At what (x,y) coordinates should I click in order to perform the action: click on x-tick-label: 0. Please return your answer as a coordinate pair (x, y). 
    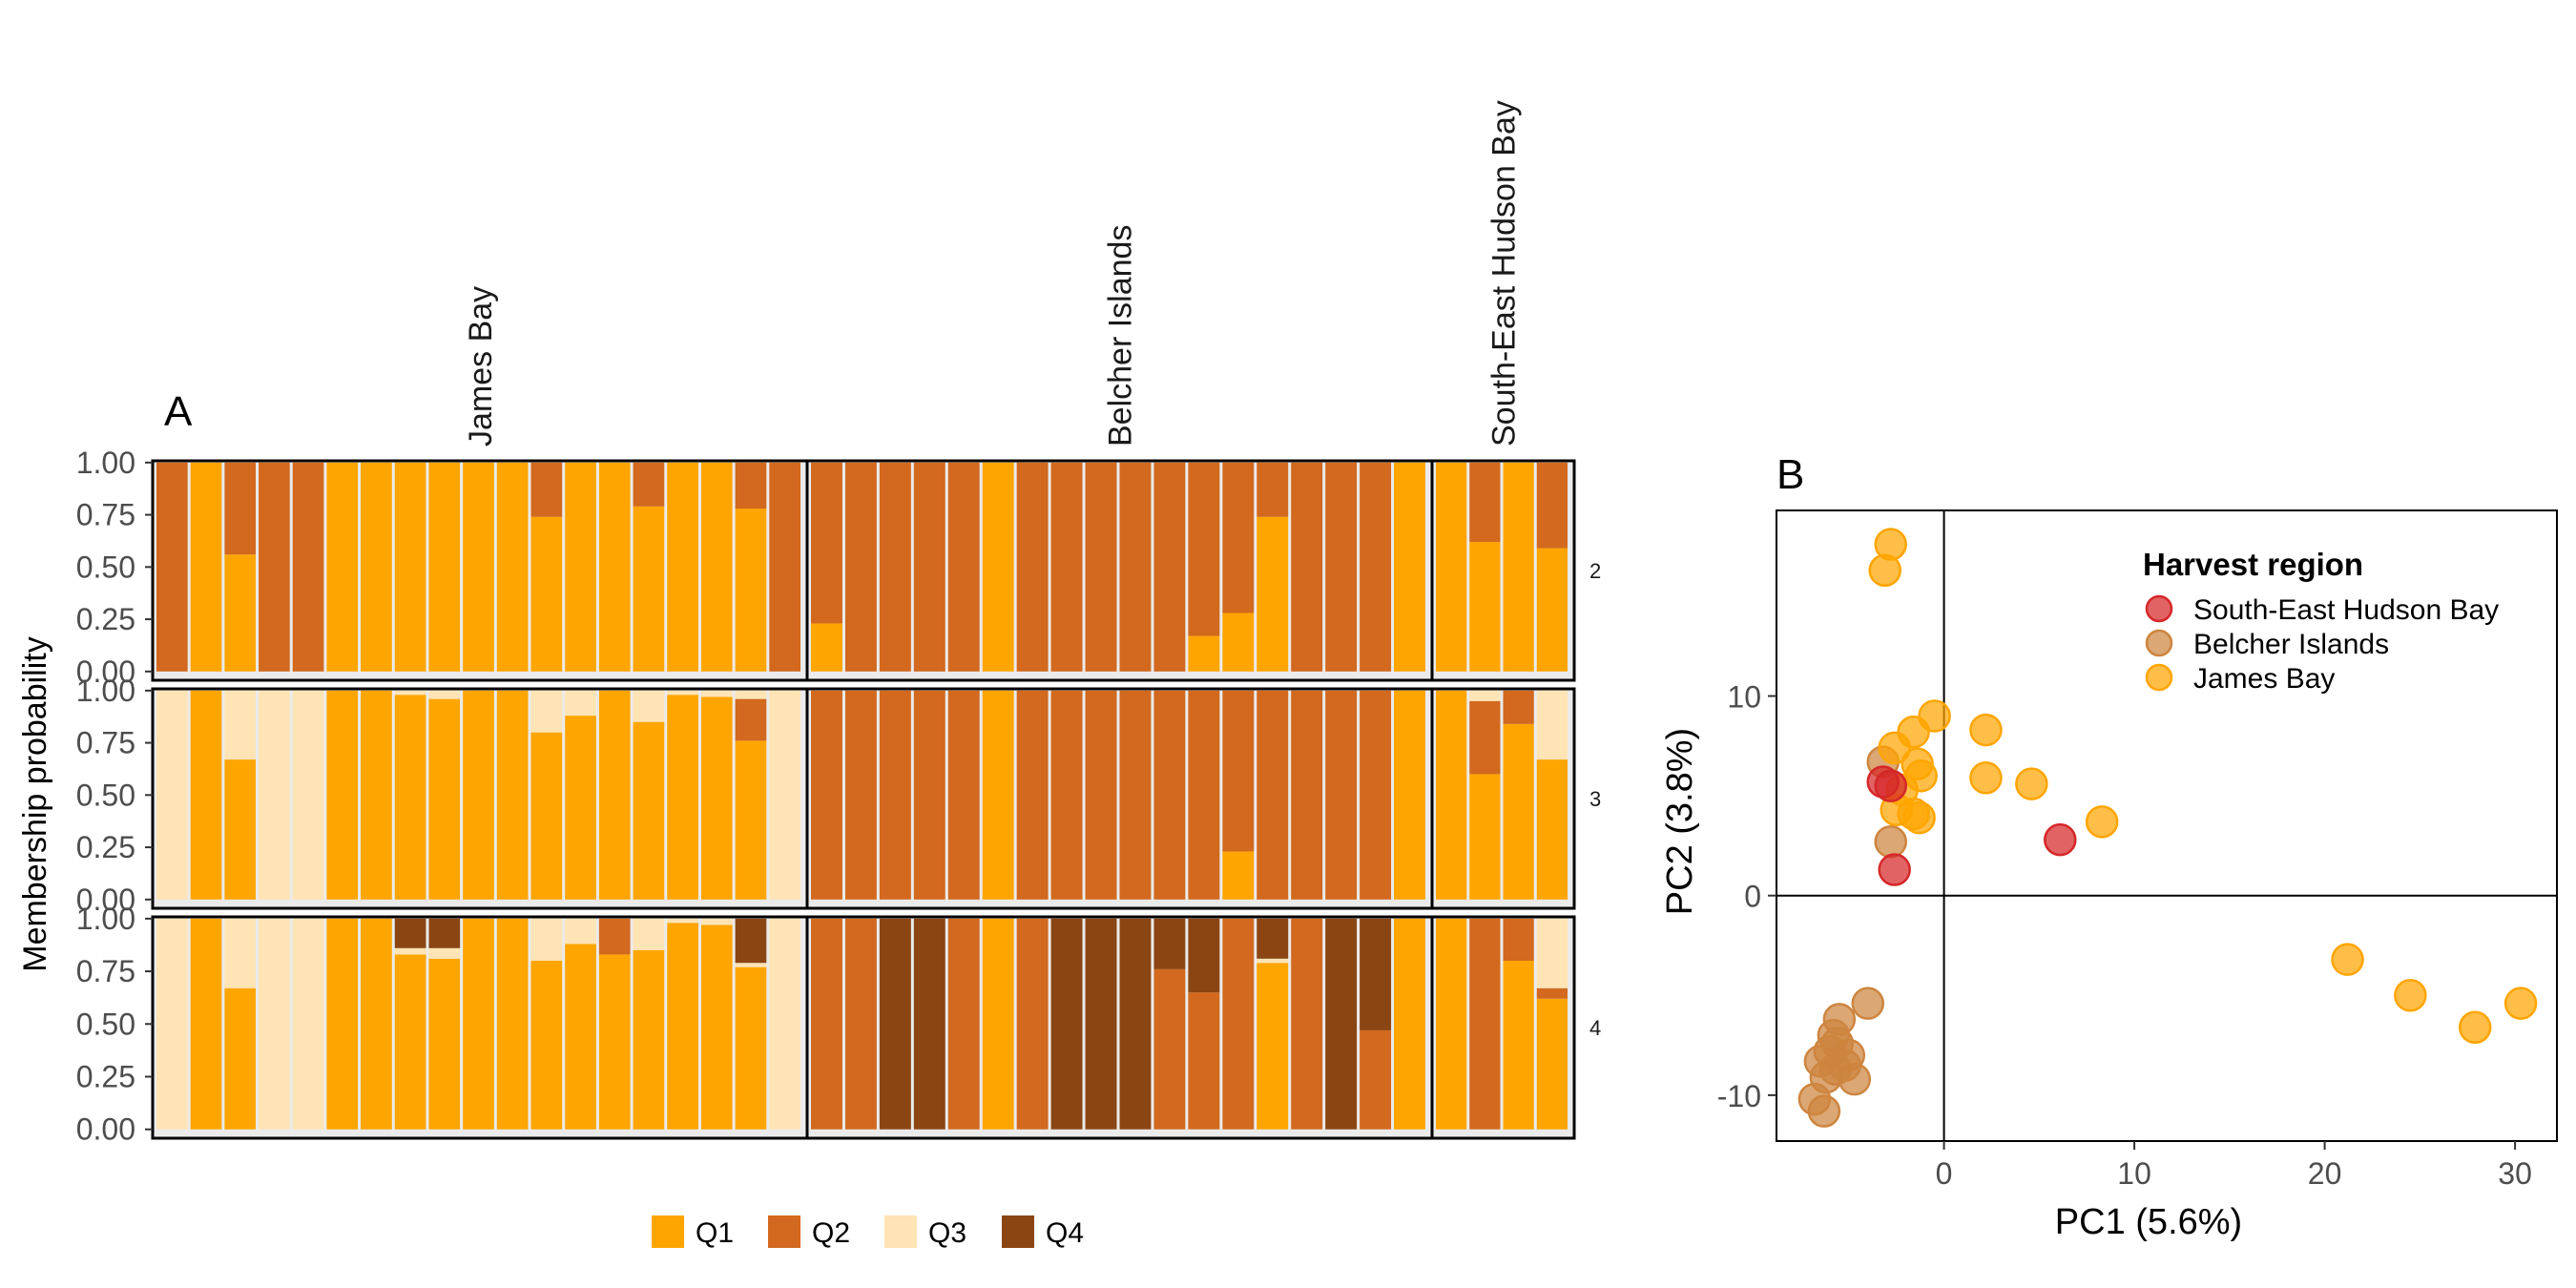
    Looking at the image, I should click on (1944, 1173).